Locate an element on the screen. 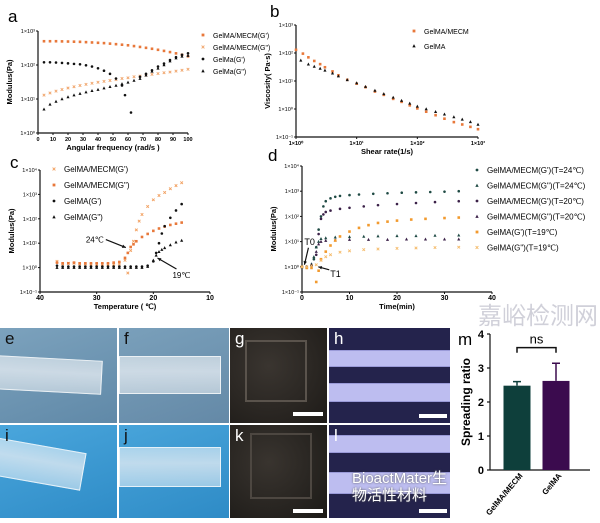 This screenshot has width=600, height=523. legend-label: GelMA/MECM(G')(T=24℃) is located at coordinates (535, 170).